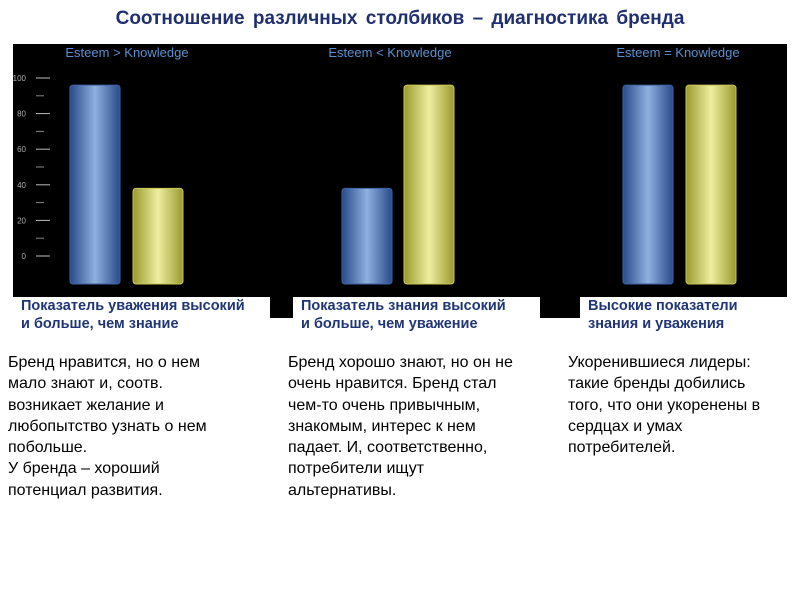  I want to click on y-tick-label: 60, so click(21, 149).